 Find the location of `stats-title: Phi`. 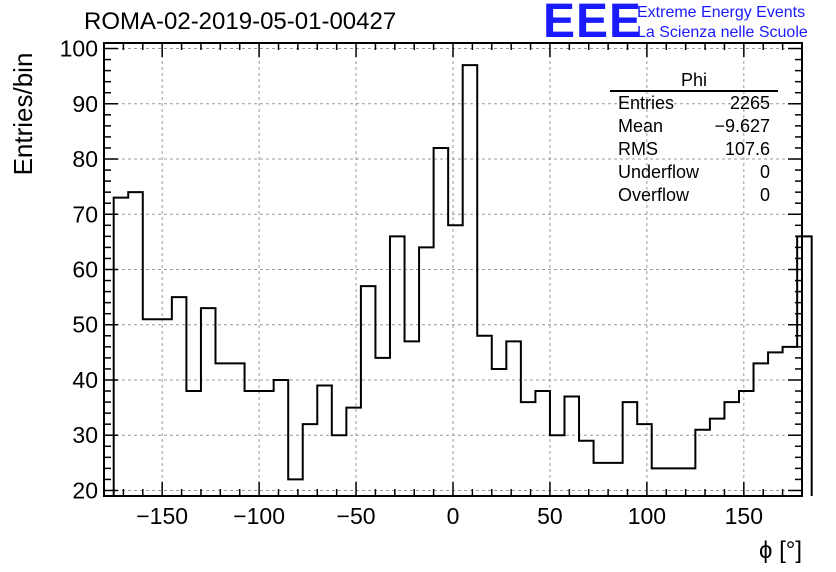

stats-title: Phi is located at coordinates (694, 81).